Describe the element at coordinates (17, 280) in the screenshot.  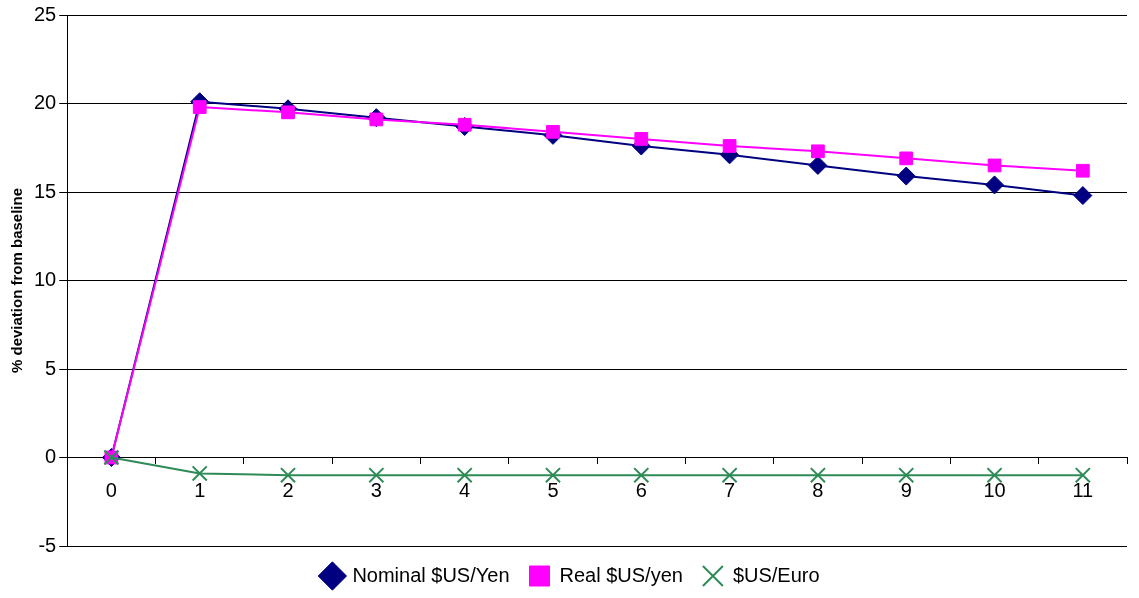
I see `y-axis-title: % deviation from baseline` at that location.